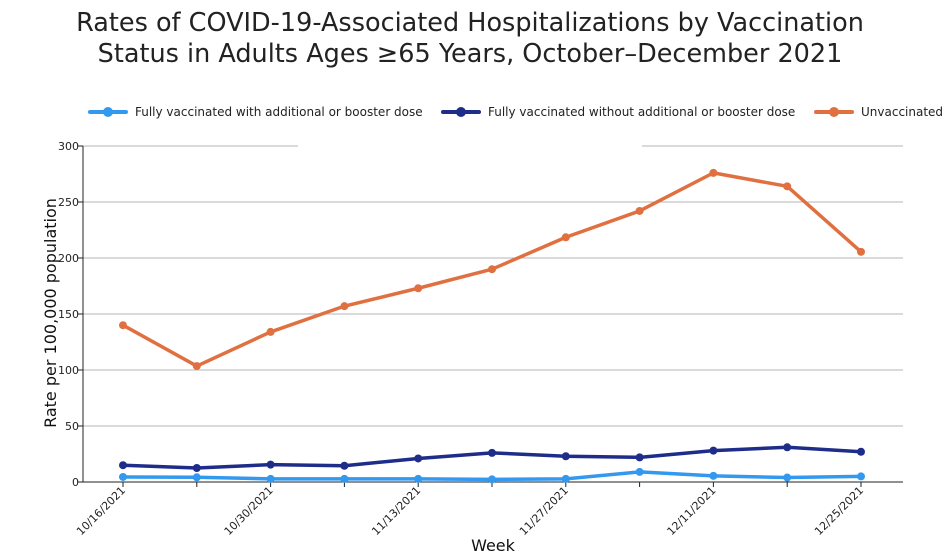 The width and height of the screenshot is (948, 554). Describe the element at coordinates (108, 112) in the screenshot. I see `legend-swatch-booster` at that location.